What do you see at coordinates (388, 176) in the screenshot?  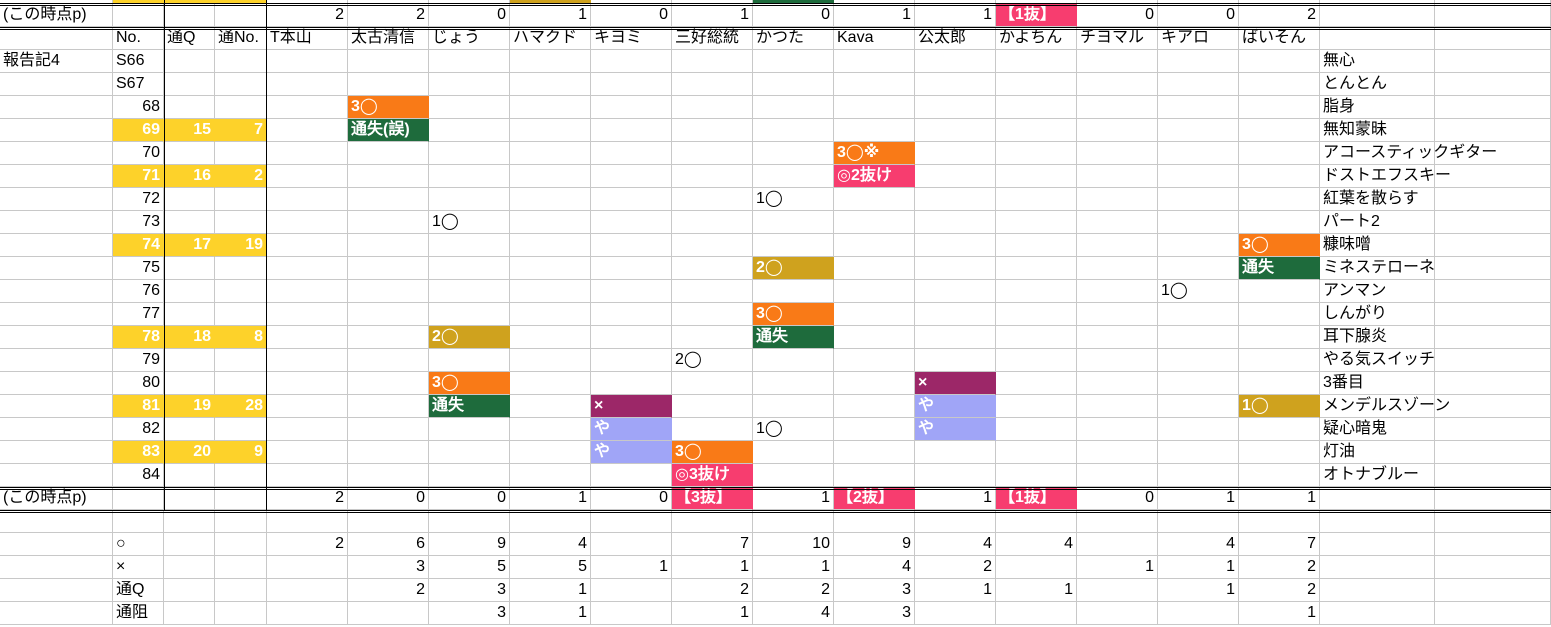 I see `cell-F8` at bounding box center [388, 176].